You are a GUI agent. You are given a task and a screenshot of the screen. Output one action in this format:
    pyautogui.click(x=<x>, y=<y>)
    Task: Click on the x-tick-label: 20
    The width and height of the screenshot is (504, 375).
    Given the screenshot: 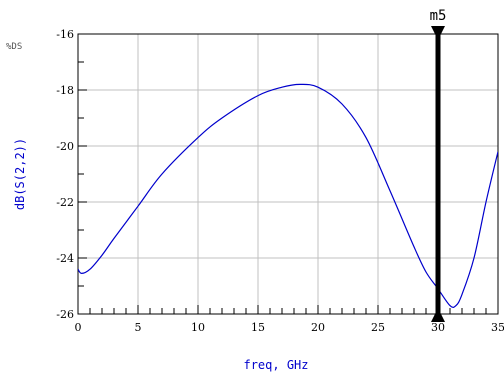 What is the action you would take?
    pyautogui.click(x=318, y=327)
    